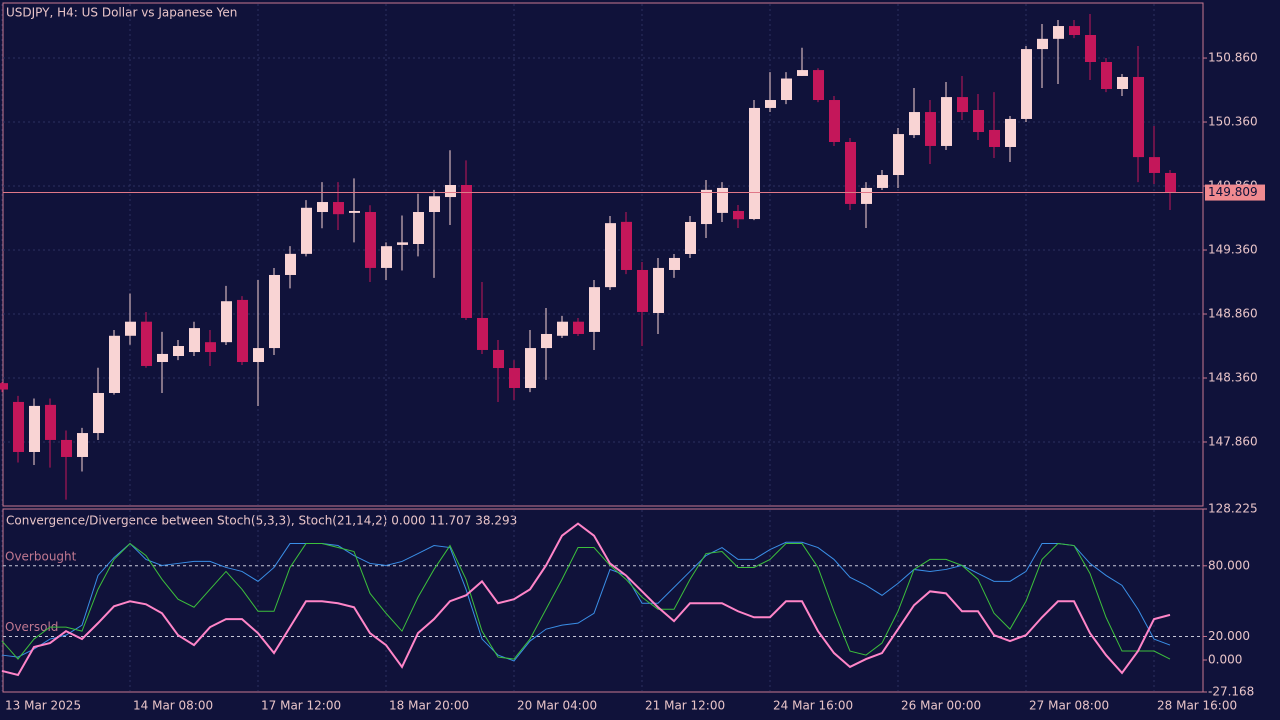 This screenshot has height=720, width=1280. Describe the element at coordinates (941, 706) in the screenshot. I see `x-tick-label: 26 Mar 00:00` at that location.